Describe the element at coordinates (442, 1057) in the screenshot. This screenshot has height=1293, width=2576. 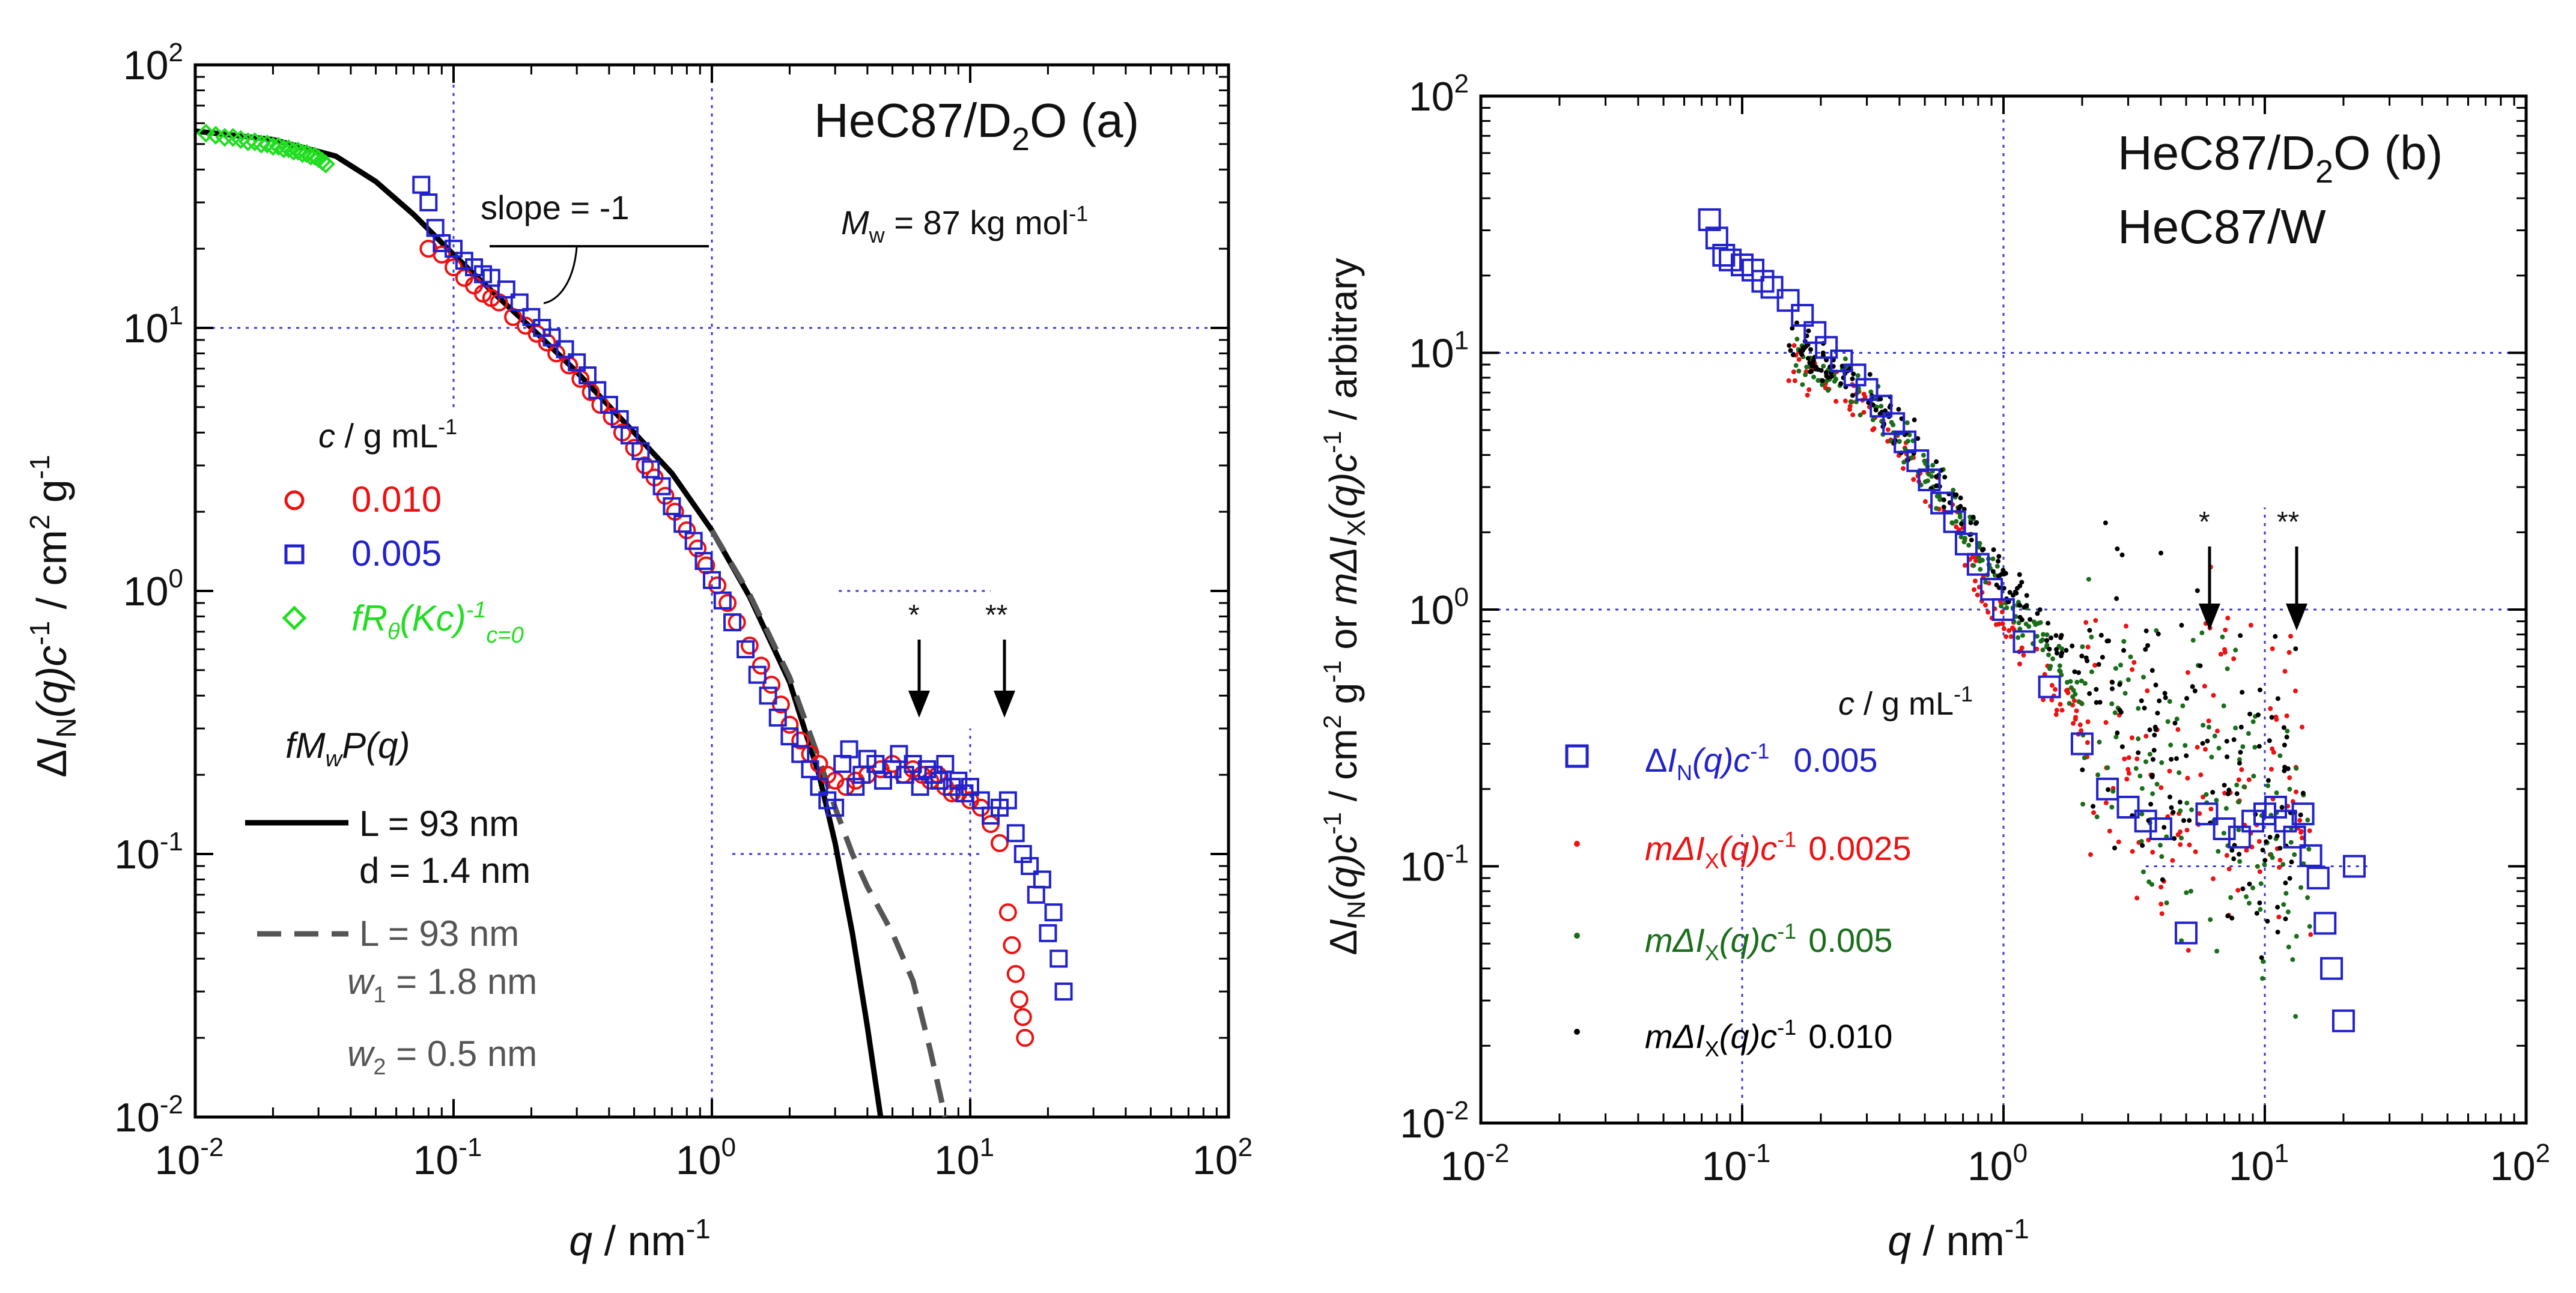
I see `model-dashed-w2: w2 = 0.5 nm` at that location.